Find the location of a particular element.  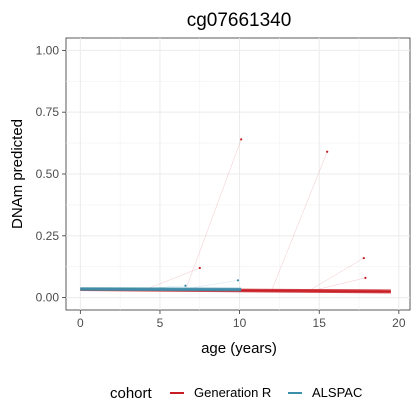

y-tick-label: 1.00 is located at coordinates (48, 50).